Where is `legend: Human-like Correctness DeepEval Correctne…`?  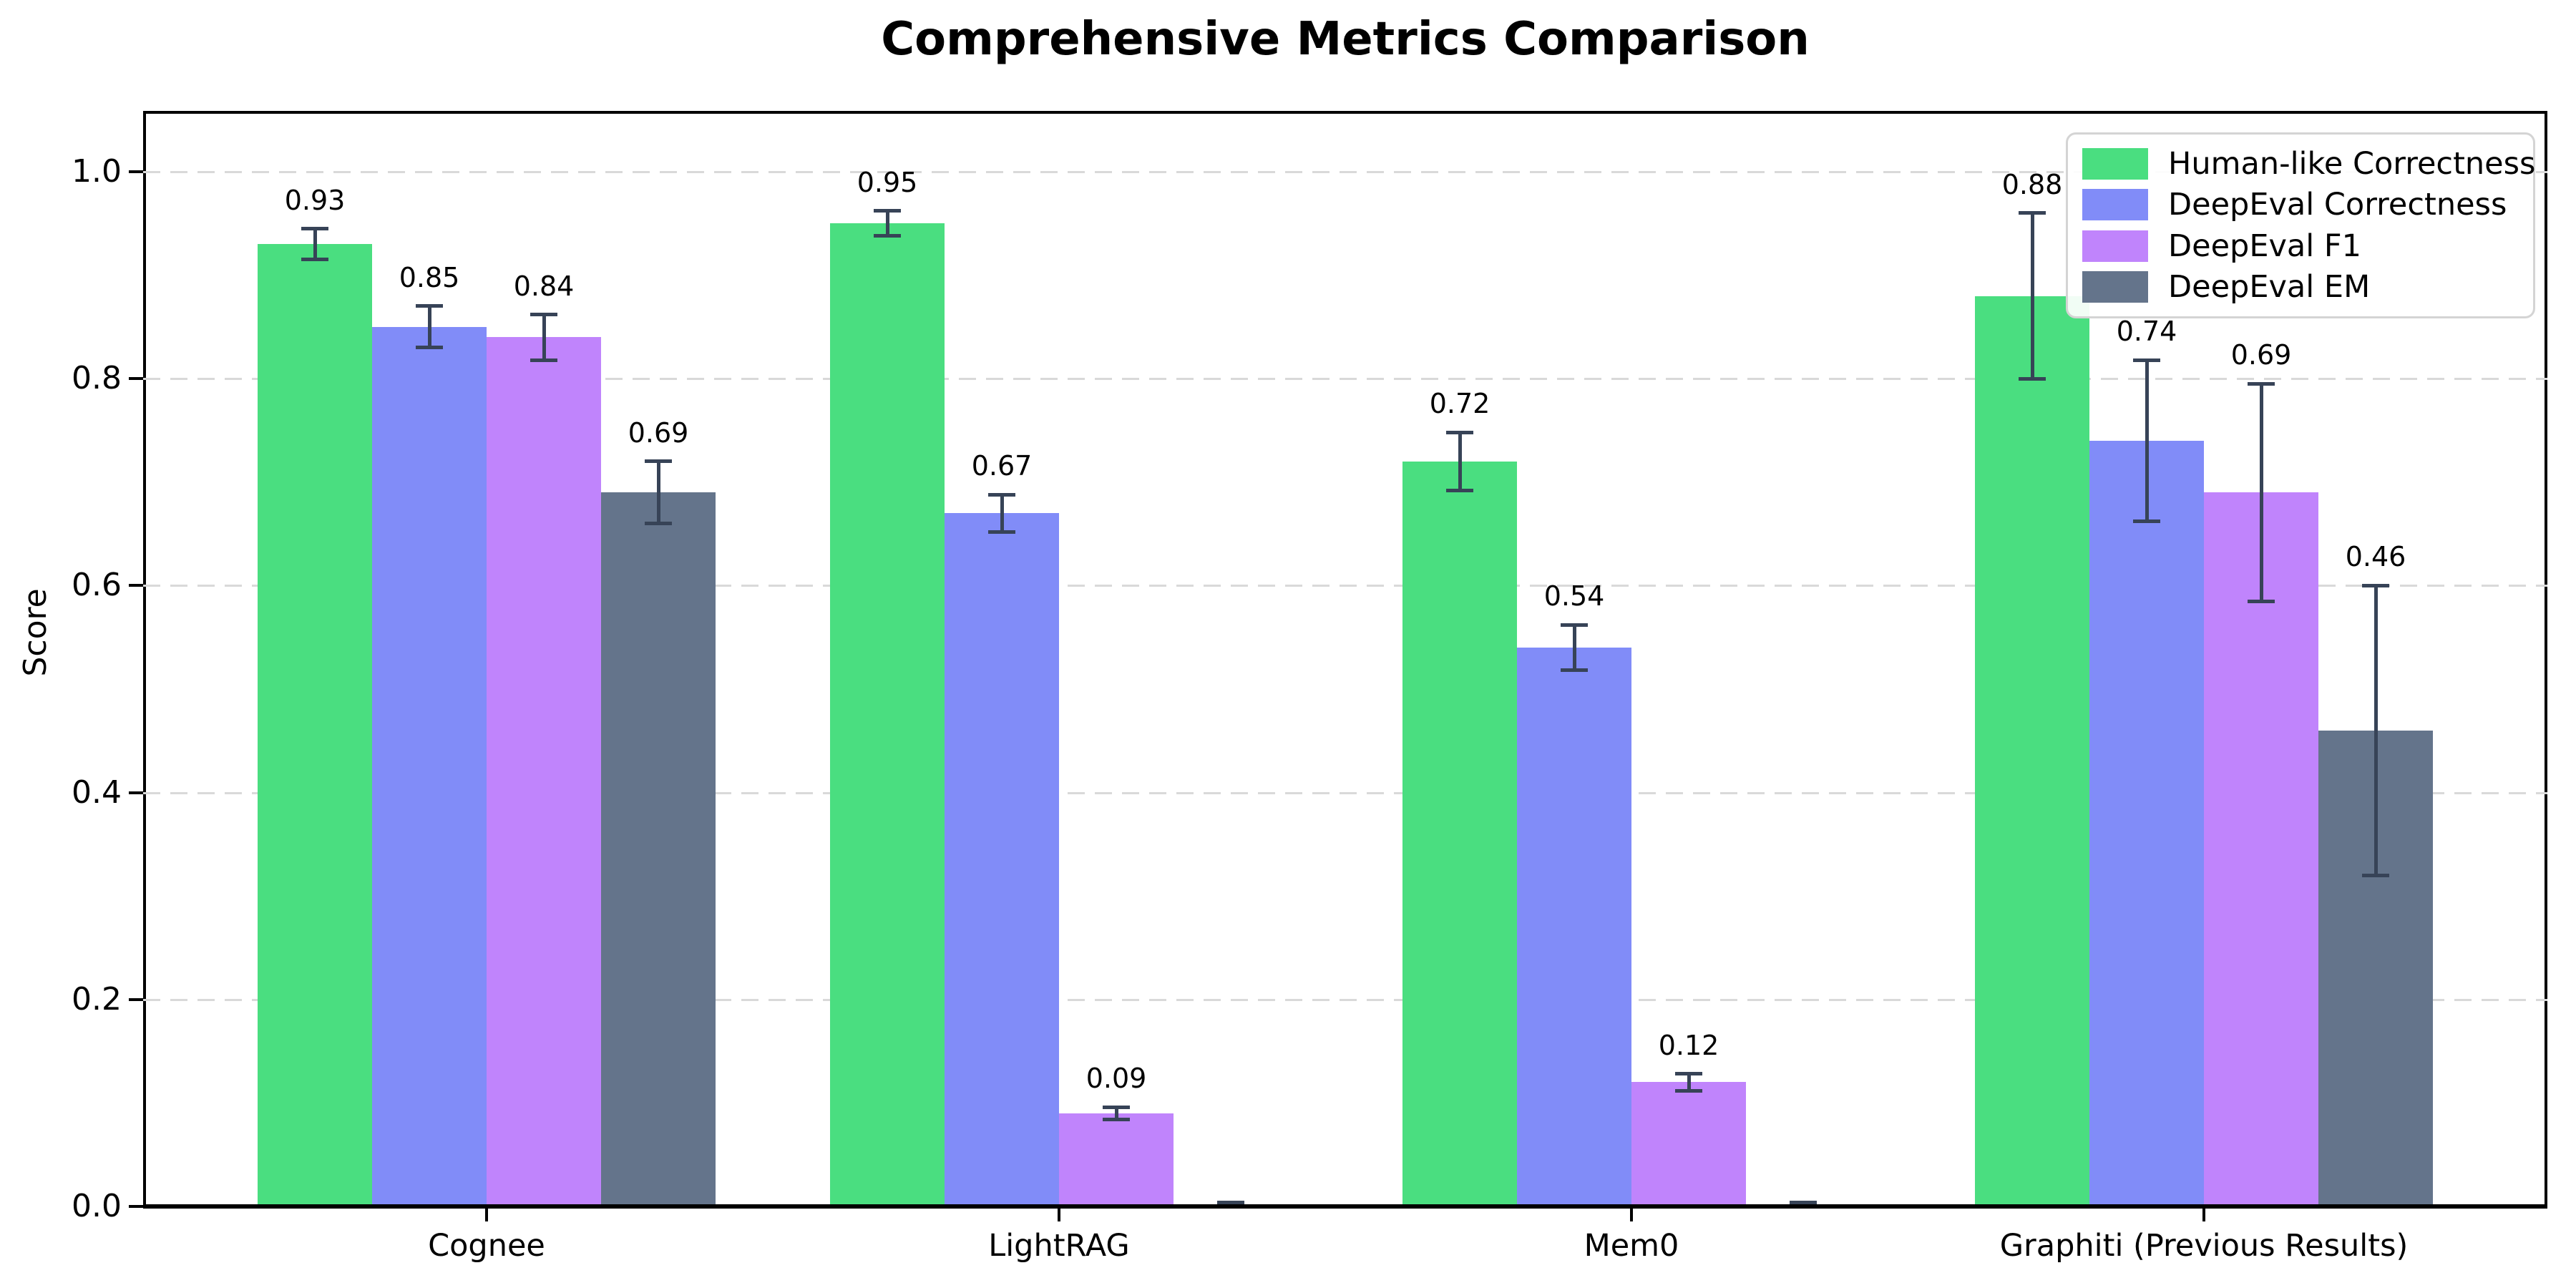 legend: Human-like Correctness DeepEval Correctne… is located at coordinates (2300, 225).